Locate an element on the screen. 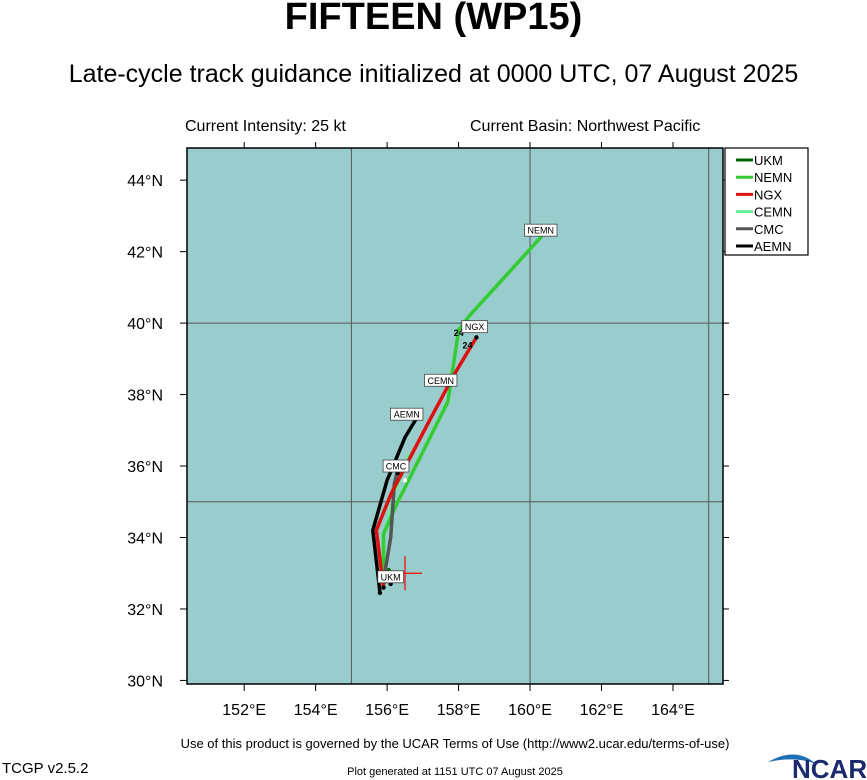 This screenshot has width=867, height=780. track-label-cemn: CEMN is located at coordinates (440, 381).